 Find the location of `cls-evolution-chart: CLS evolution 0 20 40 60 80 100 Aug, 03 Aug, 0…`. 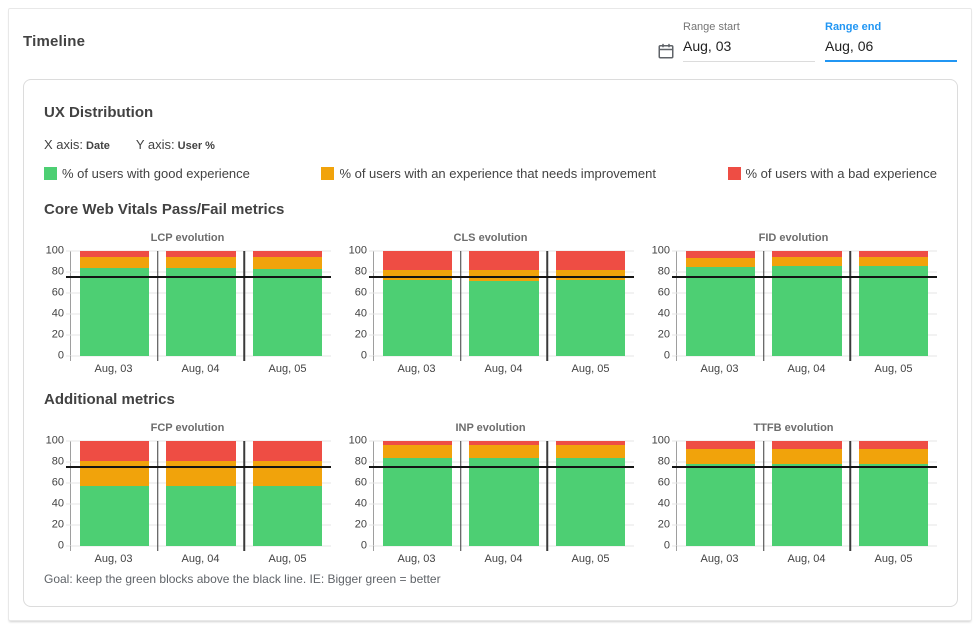

cls-evolution-chart: CLS evolution 0 20 40 60 80 100 Aug, 03 Aug, 0… is located at coordinates (490, 303).